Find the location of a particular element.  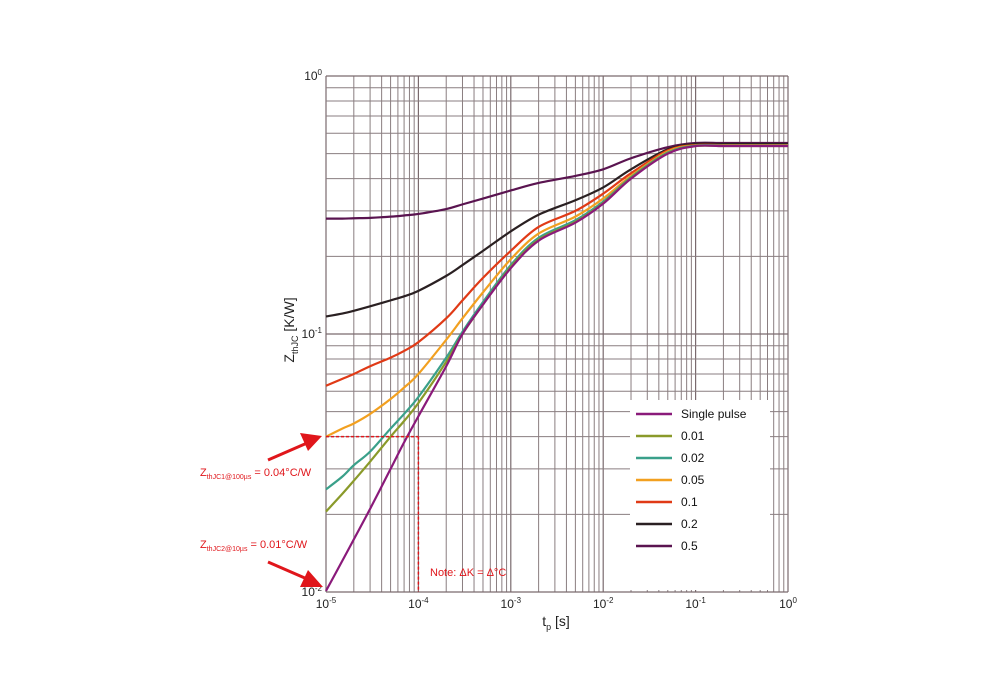

x-axis-label: tp [s] is located at coordinates (556, 622).